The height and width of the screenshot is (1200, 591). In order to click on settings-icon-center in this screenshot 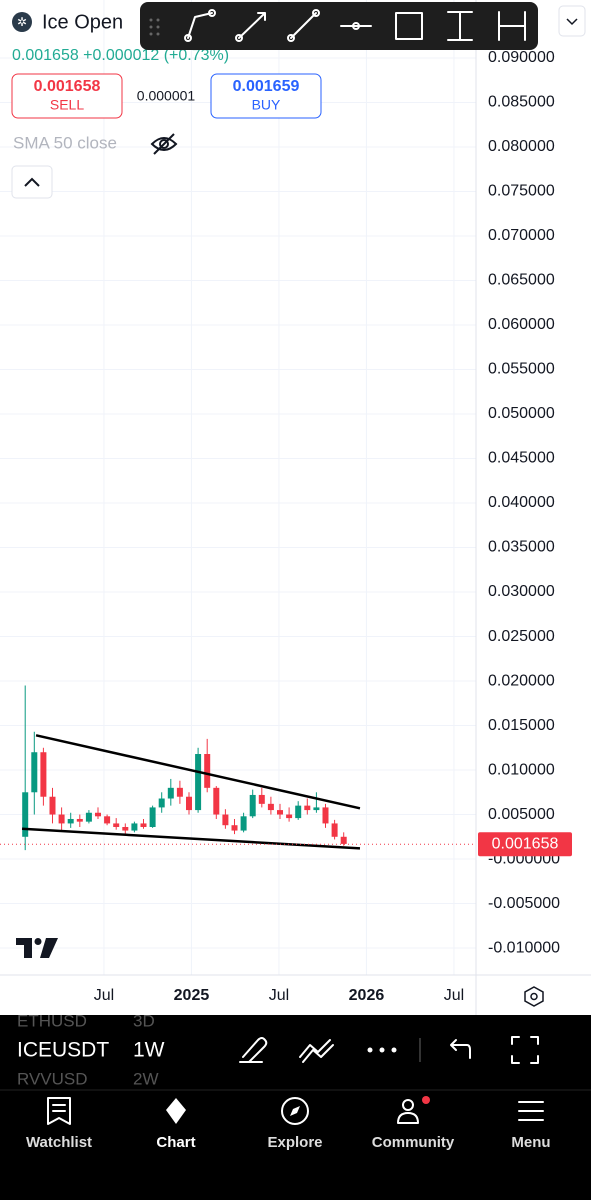, I will do `click(534, 996)`.